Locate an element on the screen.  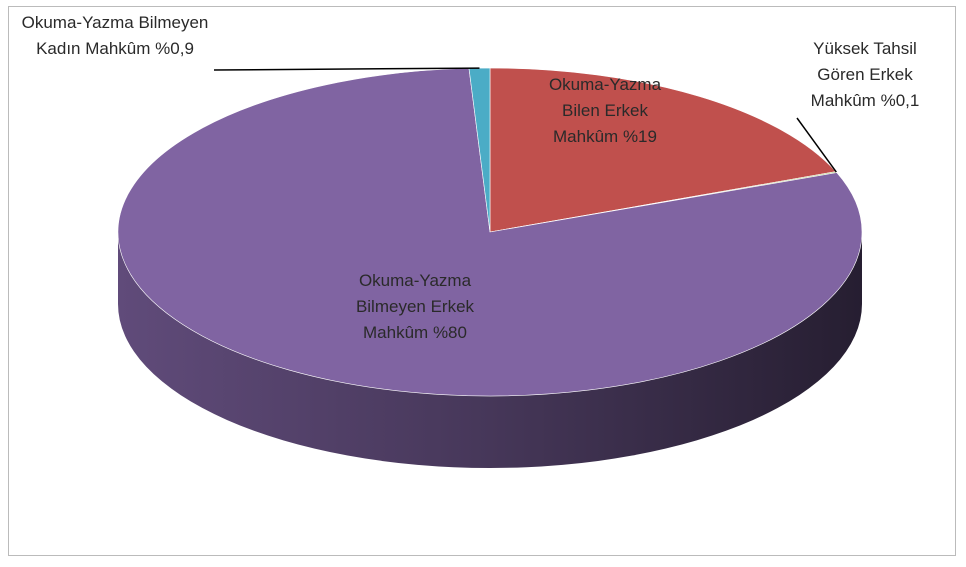
slice-label: Okuma-Yazma Bilen Erkek Mahkûm %19 is located at coordinates (605, 111).